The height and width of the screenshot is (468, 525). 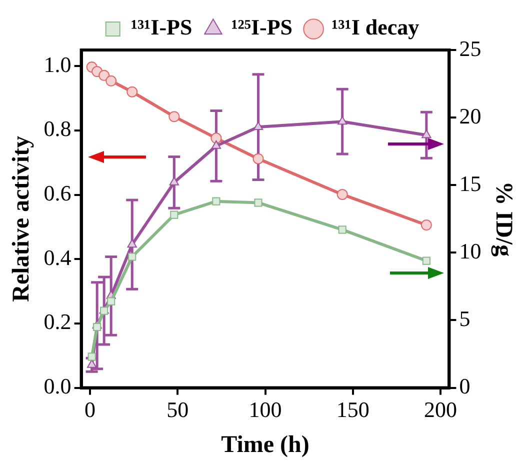 I want to click on y-tick-label: 0.4, so click(x=58, y=257).